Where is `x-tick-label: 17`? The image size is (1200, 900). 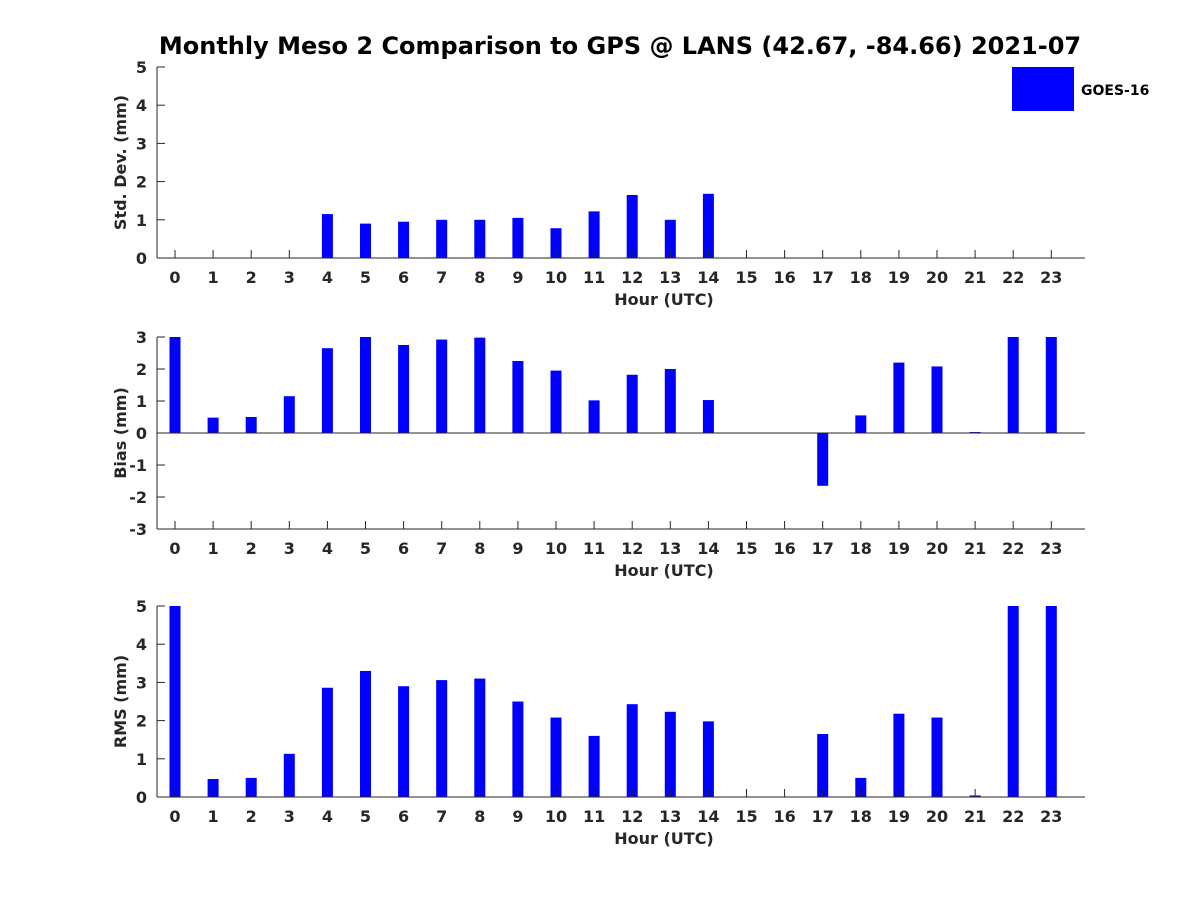
x-tick-label: 17 is located at coordinates (823, 277).